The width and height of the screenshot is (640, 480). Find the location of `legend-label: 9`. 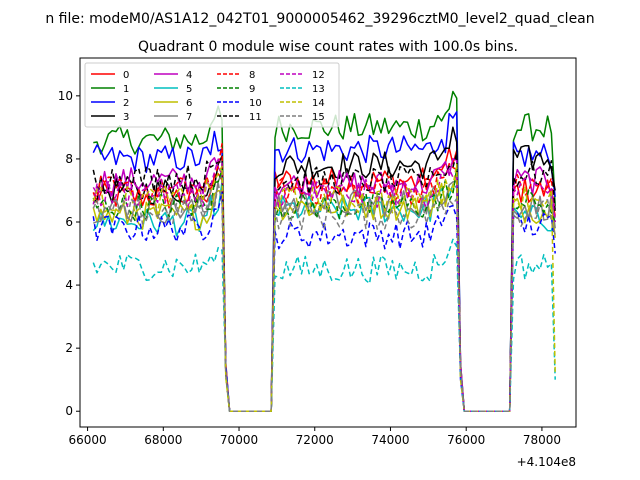

legend-label: 9 is located at coordinates (252, 89).